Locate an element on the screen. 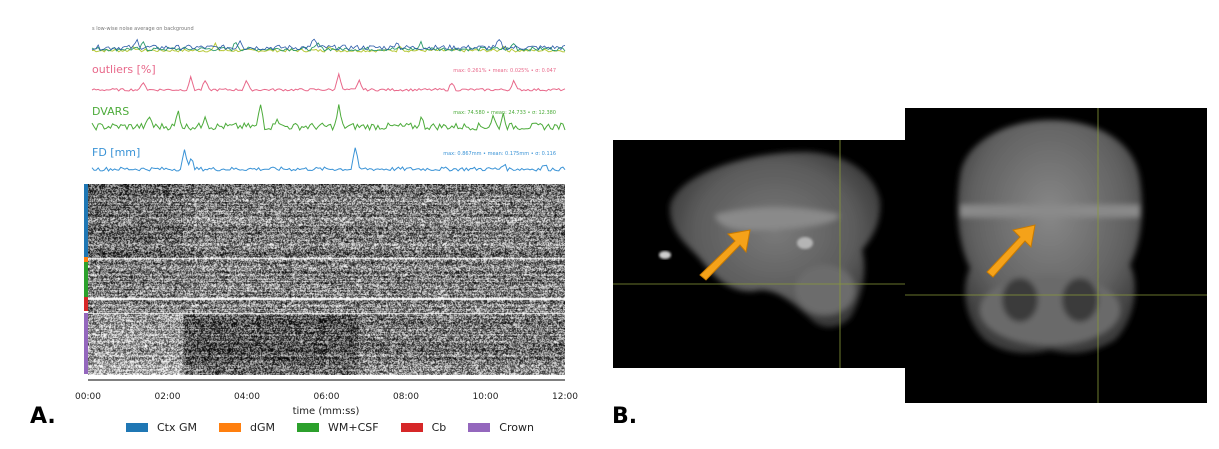 This screenshot has height=449, width=1219. legend-label: Cb is located at coordinates (439, 427).